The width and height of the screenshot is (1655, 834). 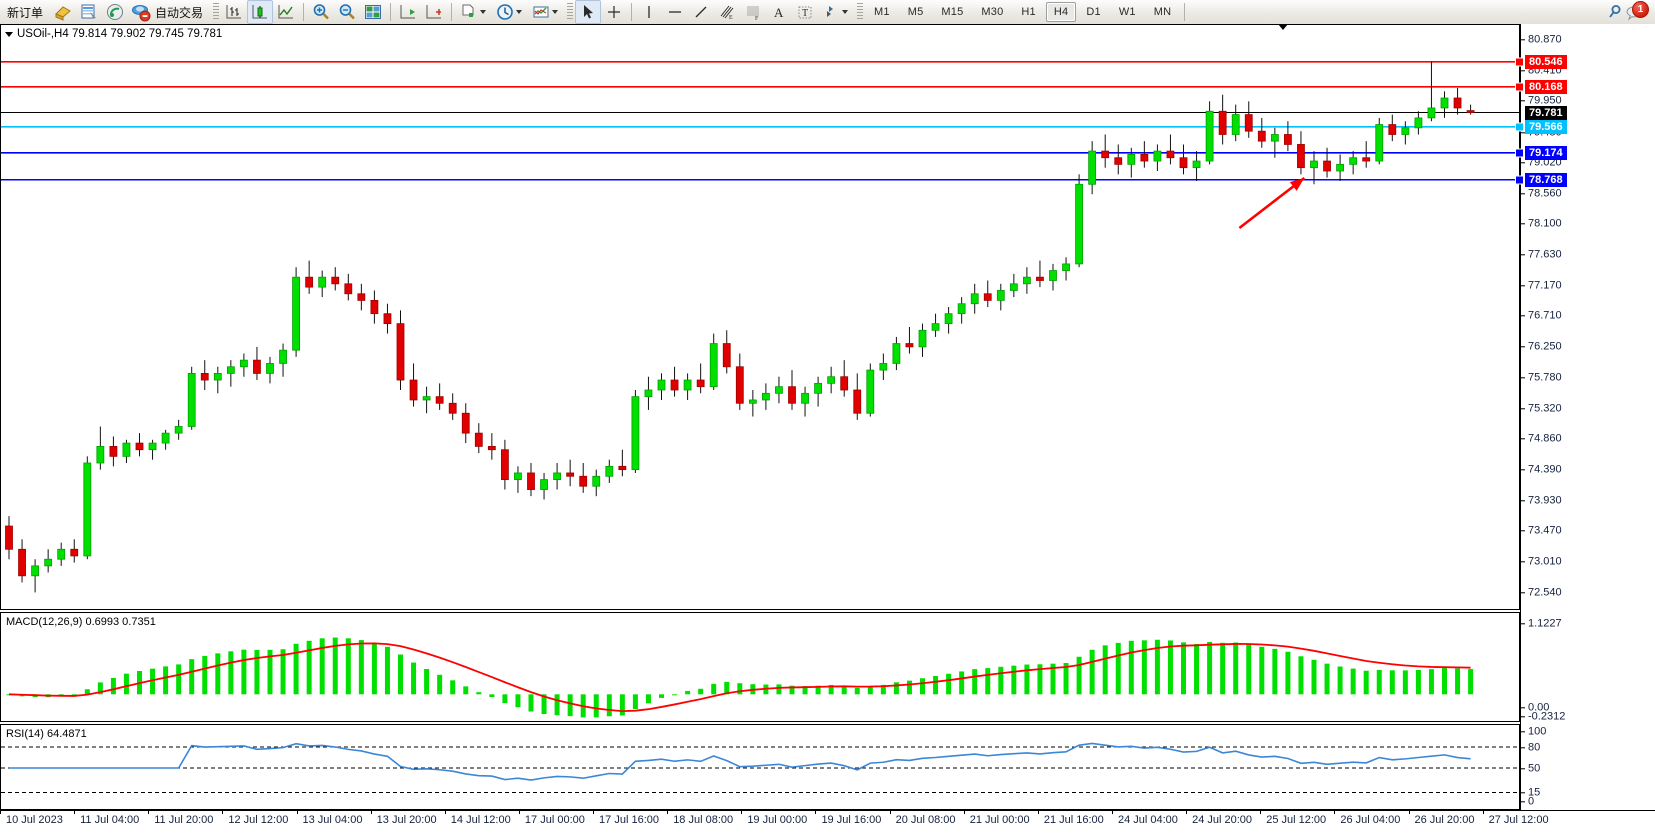 I want to click on price-tick: 79.950, so click(x=1541, y=101).